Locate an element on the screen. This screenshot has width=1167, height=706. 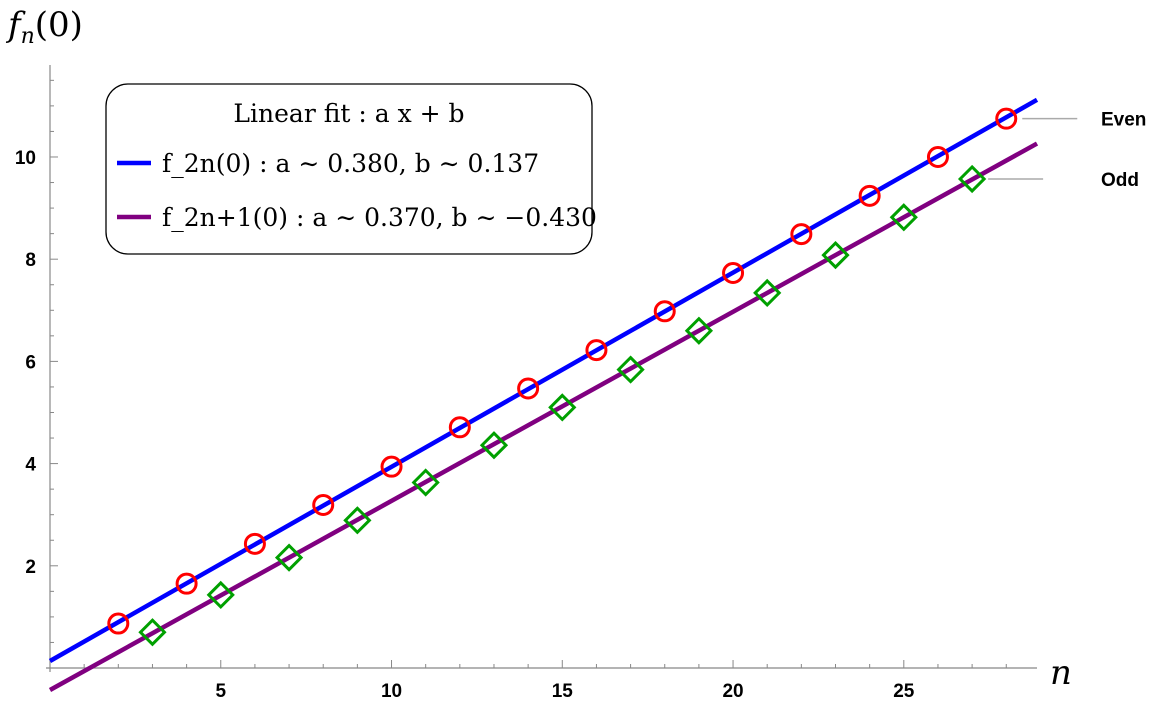
x-tick-label: 10 is located at coordinates (391, 691).